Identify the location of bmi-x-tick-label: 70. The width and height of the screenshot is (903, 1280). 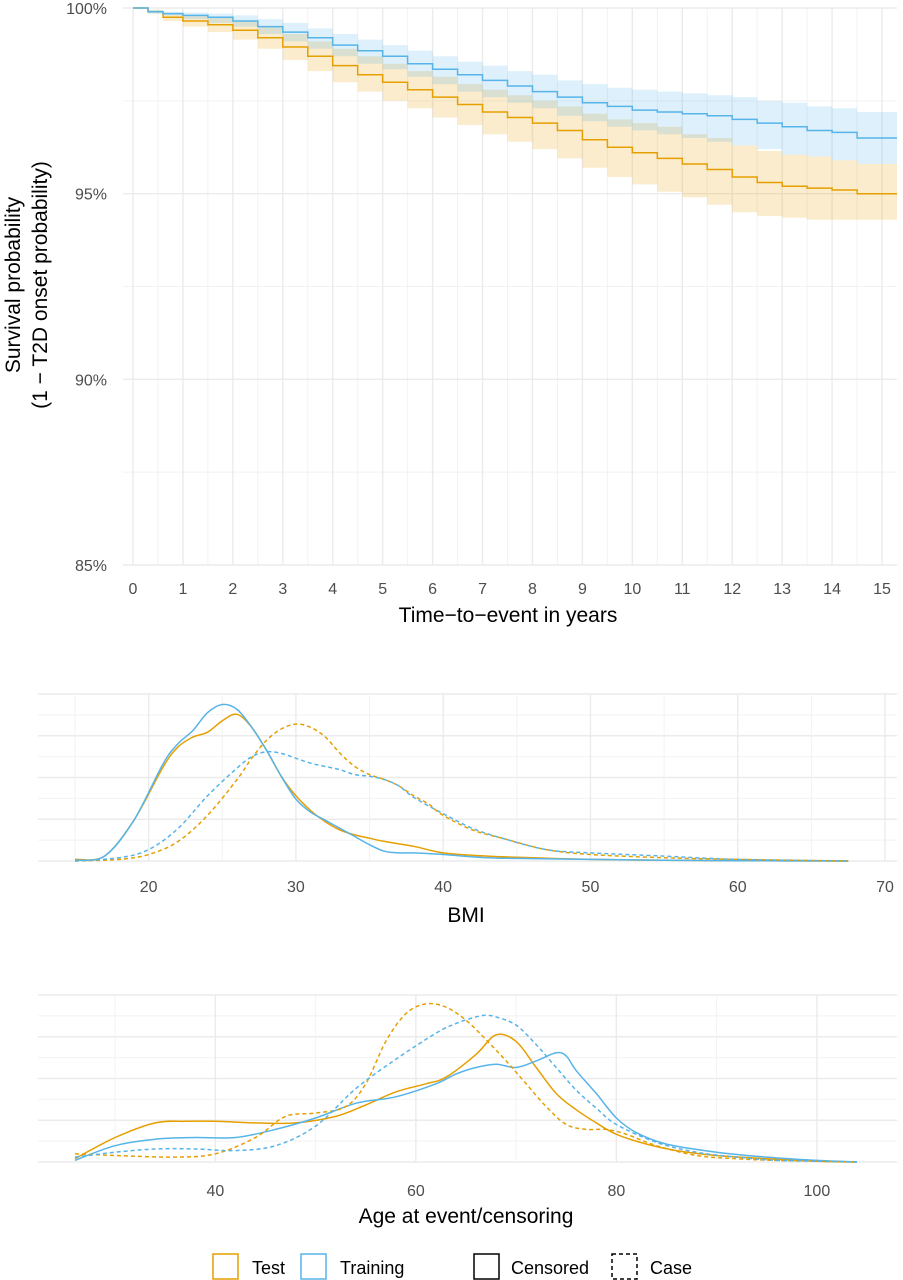
(885, 887).